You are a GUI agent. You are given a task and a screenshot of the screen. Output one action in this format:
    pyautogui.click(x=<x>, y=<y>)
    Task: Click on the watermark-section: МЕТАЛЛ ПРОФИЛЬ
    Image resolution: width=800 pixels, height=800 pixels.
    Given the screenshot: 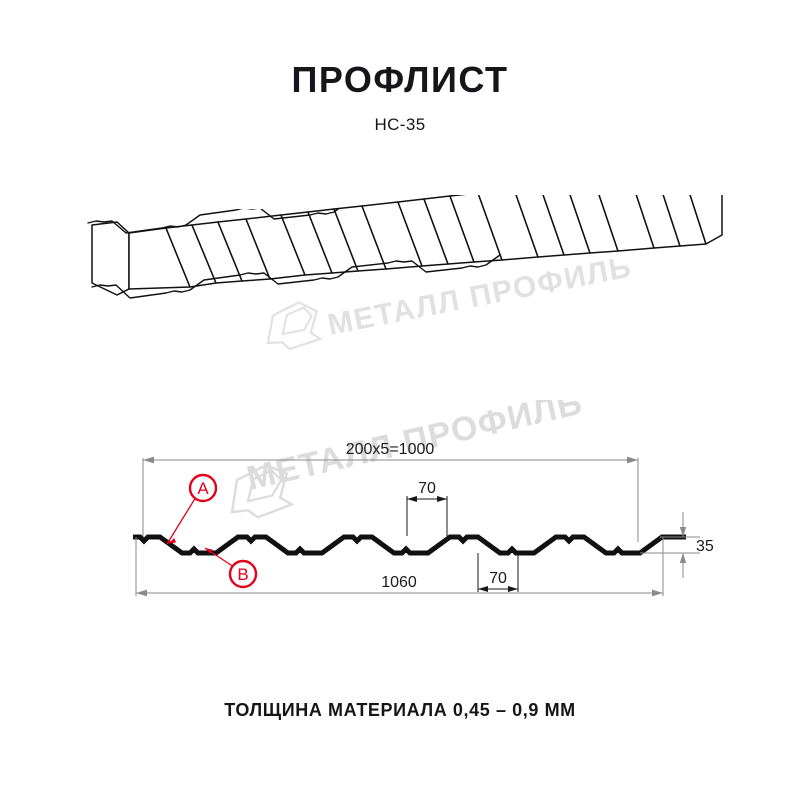 What is the action you would take?
    pyautogui.click(x=408, y=459)
    